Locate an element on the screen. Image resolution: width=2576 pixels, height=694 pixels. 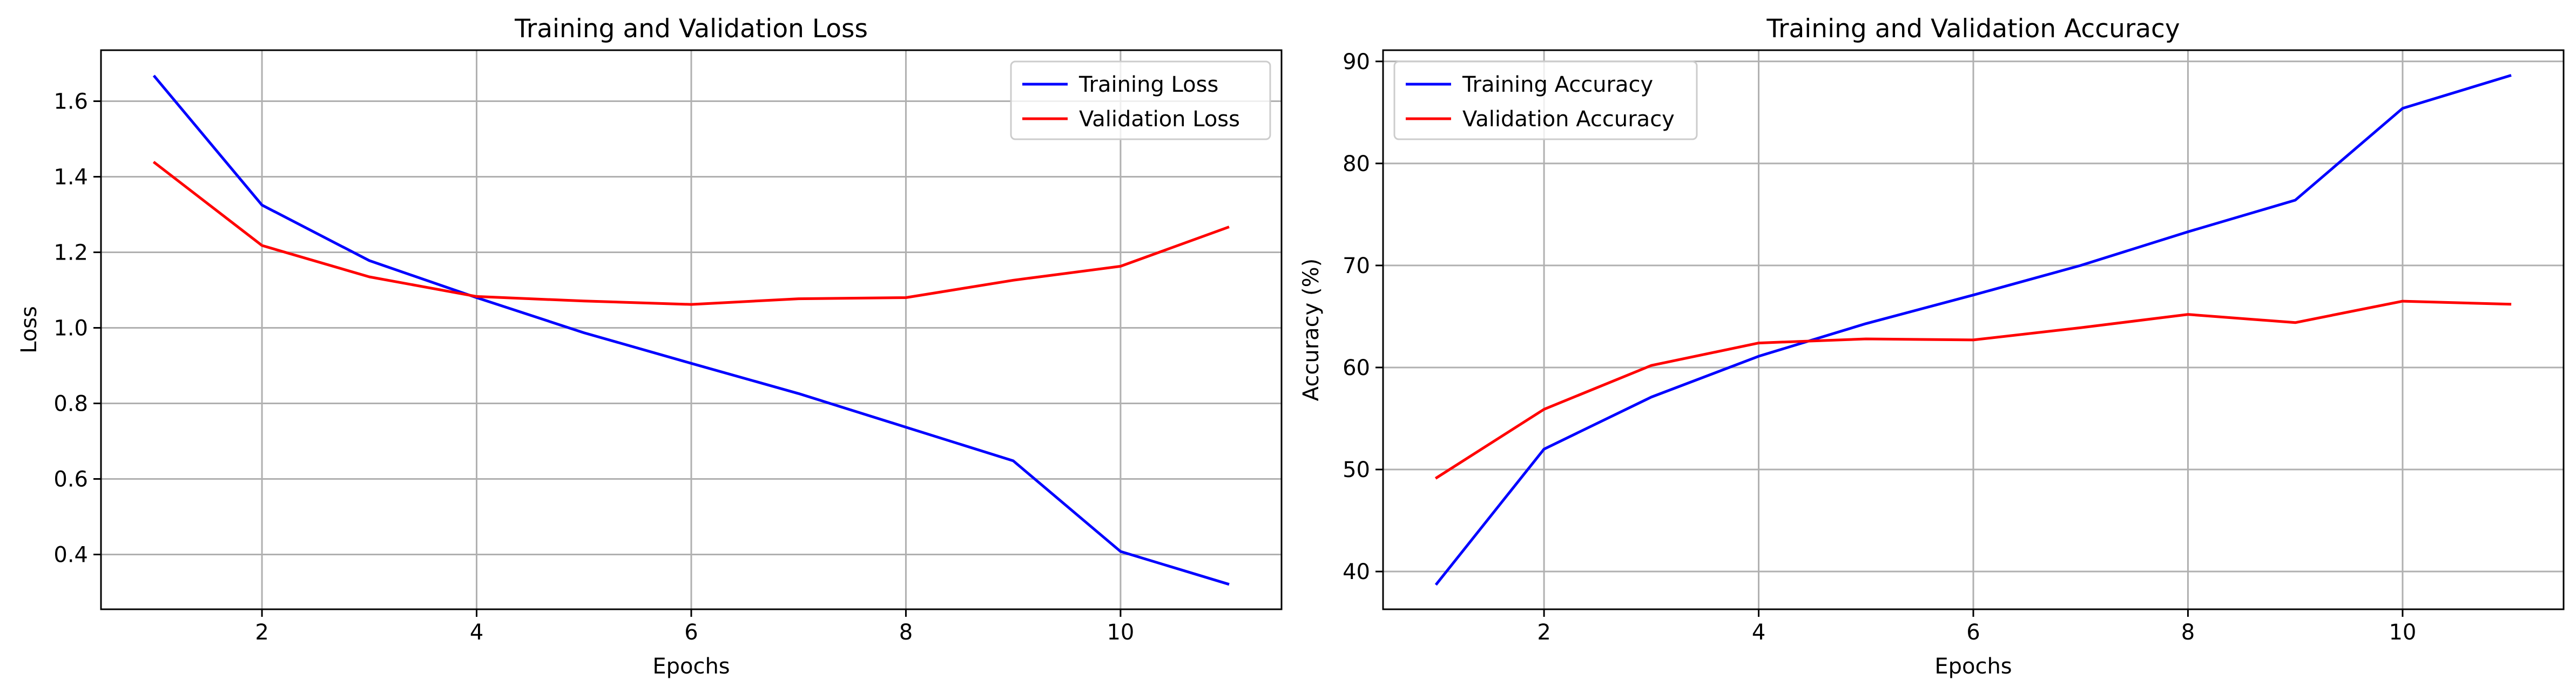
loss-x-axis-label: Epochs is located at coordinates (691, 667).